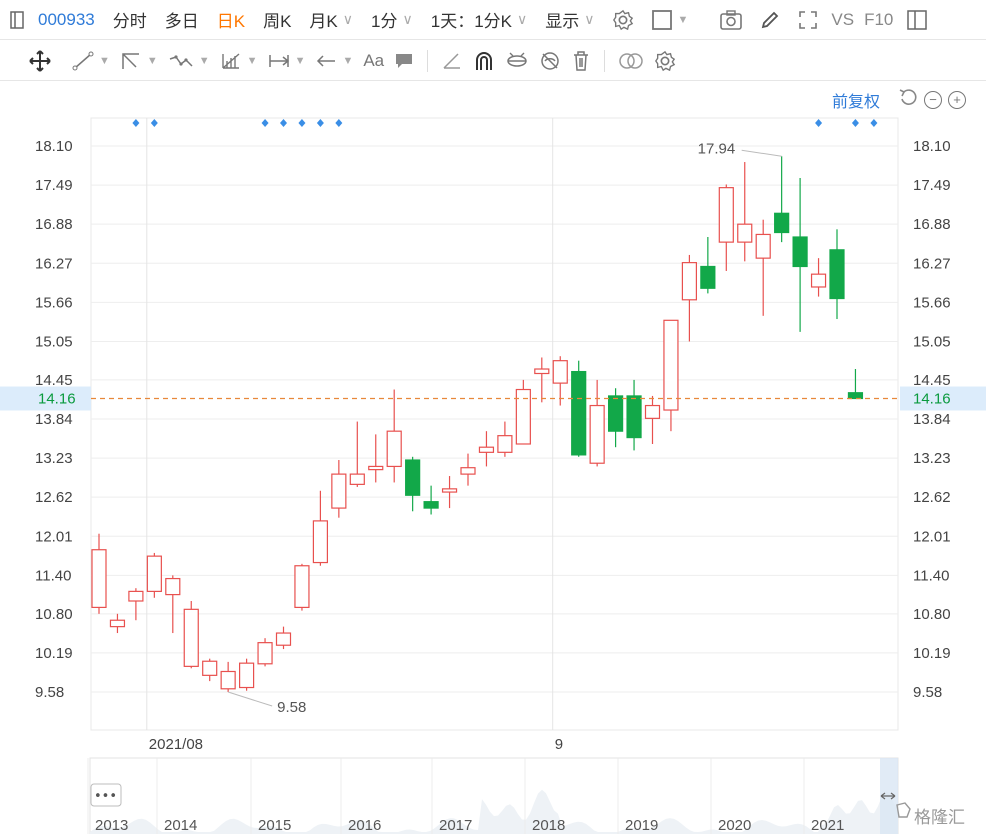 This screenshot has width=986, height=834. Describe the element at coordinates (856, 102) in the screenshot. I see `adjust-mode-link: 前复权` at that location.